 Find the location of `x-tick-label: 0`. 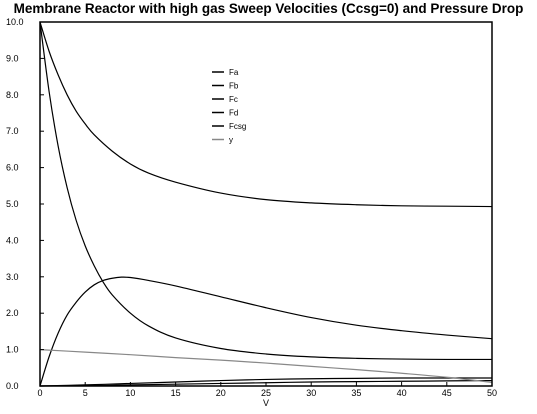

x-tick-label: 0 is located at coordinates (39, 393).